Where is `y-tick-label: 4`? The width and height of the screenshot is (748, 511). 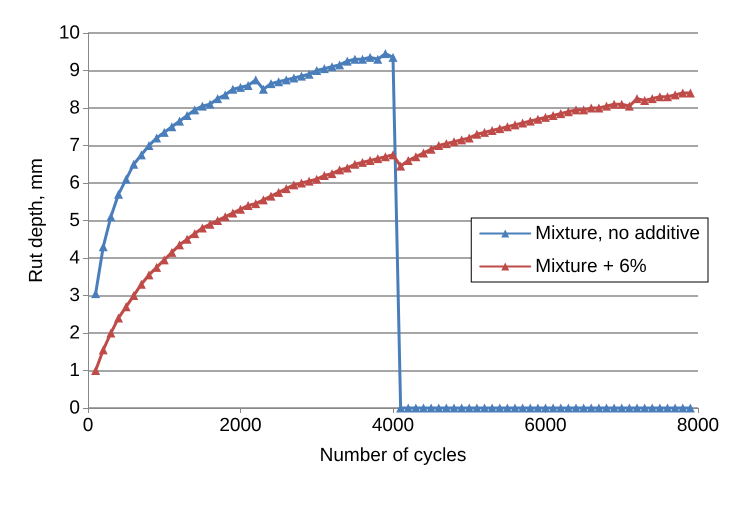
y-tick-label: 4 is located at coordinates (74, 258).